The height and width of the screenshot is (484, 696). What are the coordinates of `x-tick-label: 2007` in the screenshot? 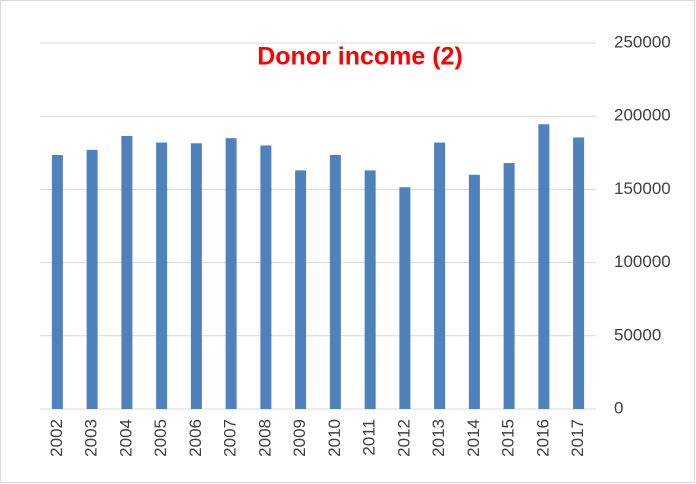 It's located at (230, 438).